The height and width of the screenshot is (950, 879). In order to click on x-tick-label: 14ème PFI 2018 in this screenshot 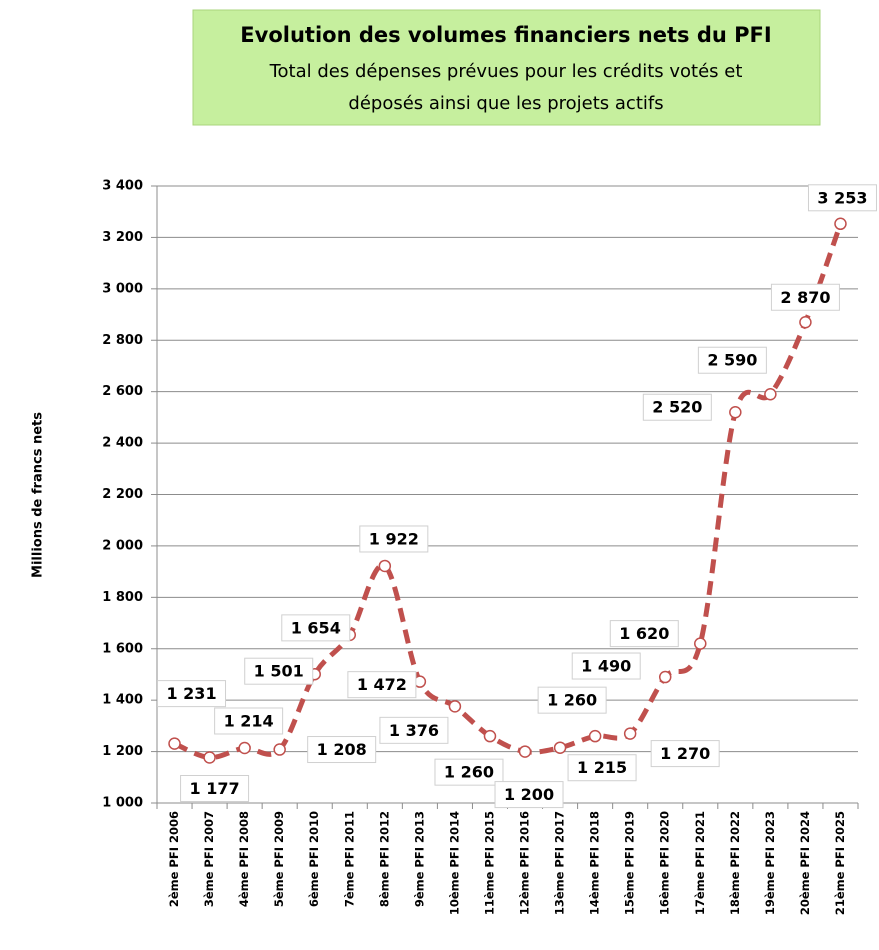, I will do `click(595, 863)`.